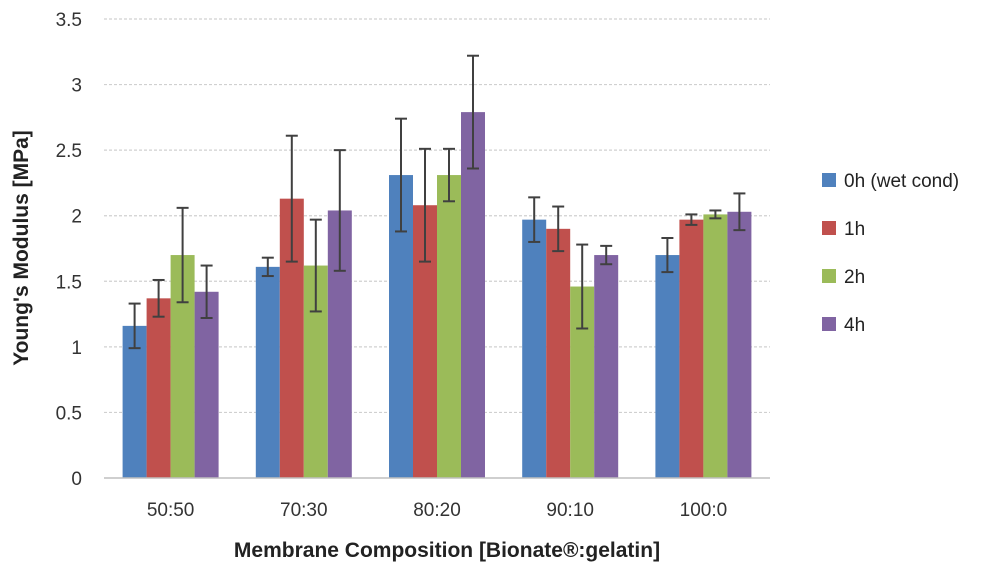 This screenshot has width=992, height=567. What do you see at coordinates (854, 277) in the screenshot?
I see `legend-label: 2h` at bounding box center [854, 277].